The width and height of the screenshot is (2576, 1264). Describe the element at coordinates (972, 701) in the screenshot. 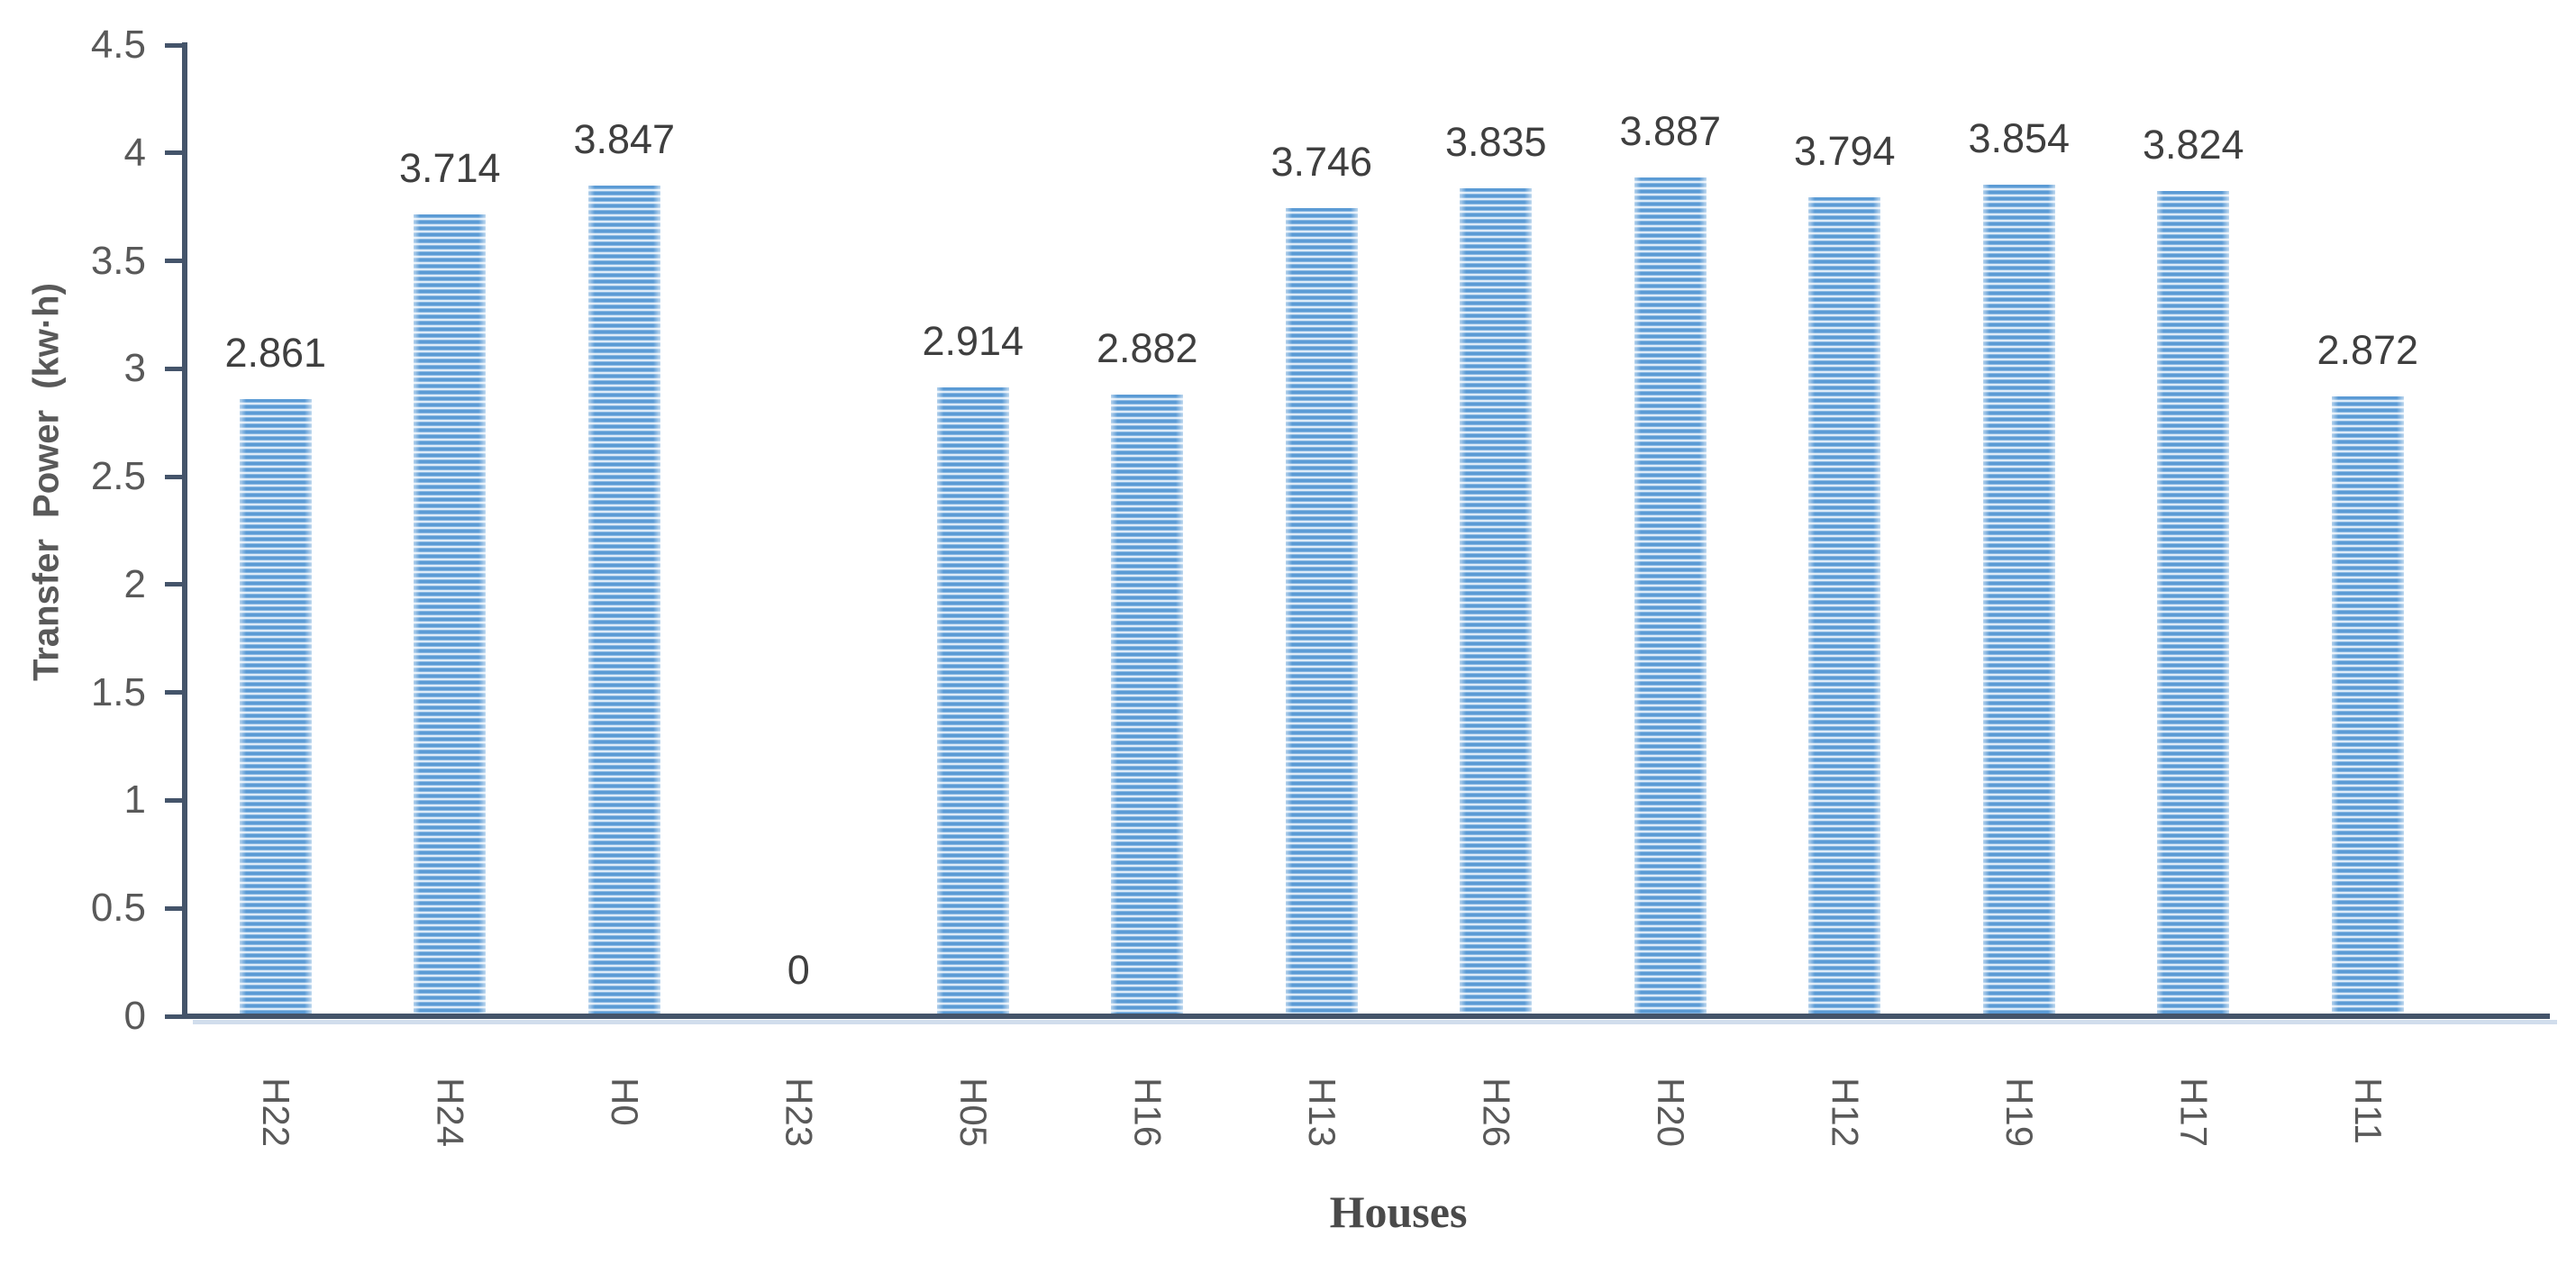

I see `bar-H05` at that location.